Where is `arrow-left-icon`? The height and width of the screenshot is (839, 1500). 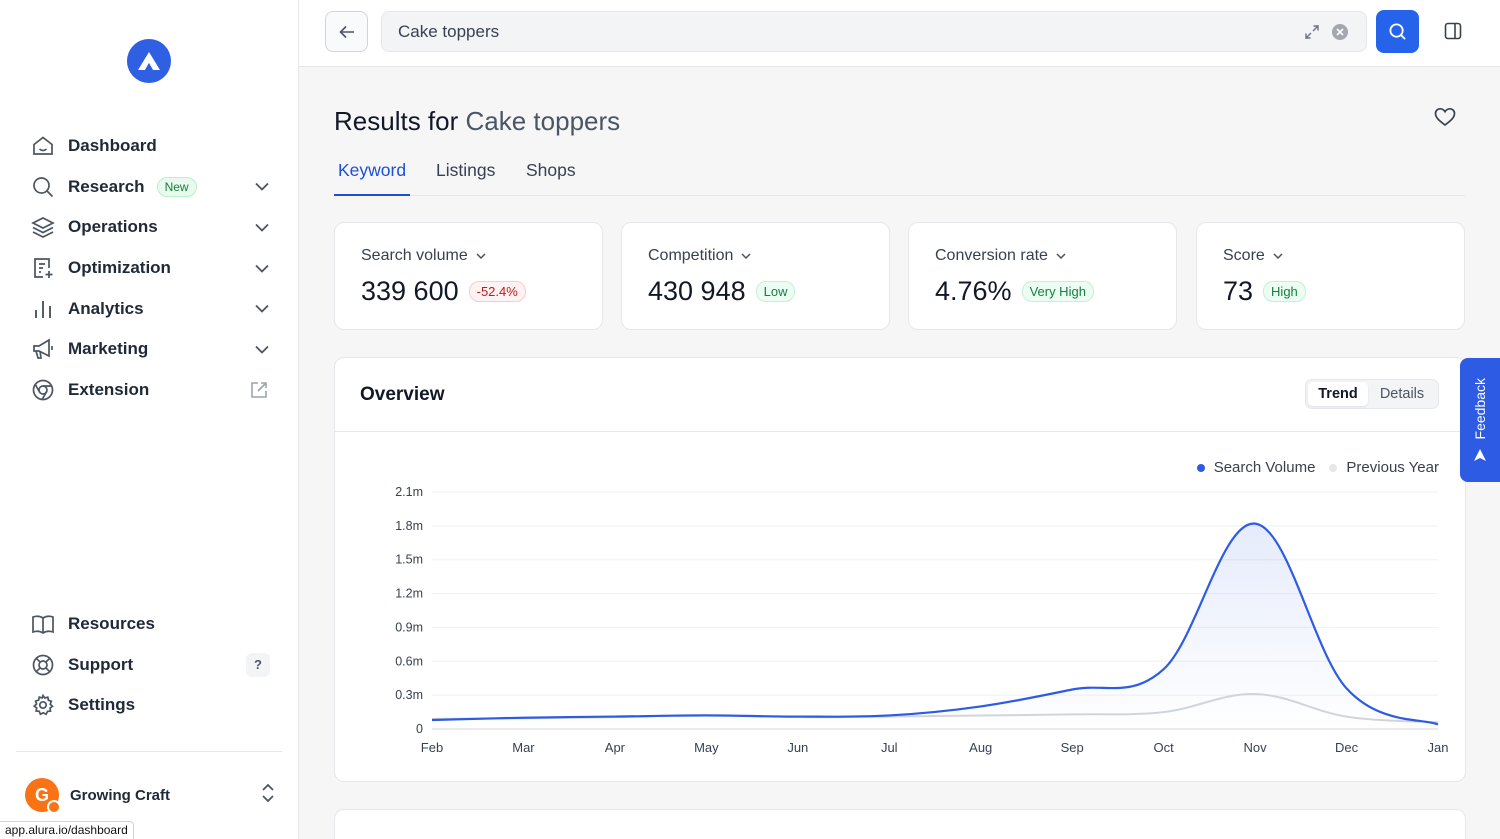
arrow-left-icon is located at coordinates (346, 31).